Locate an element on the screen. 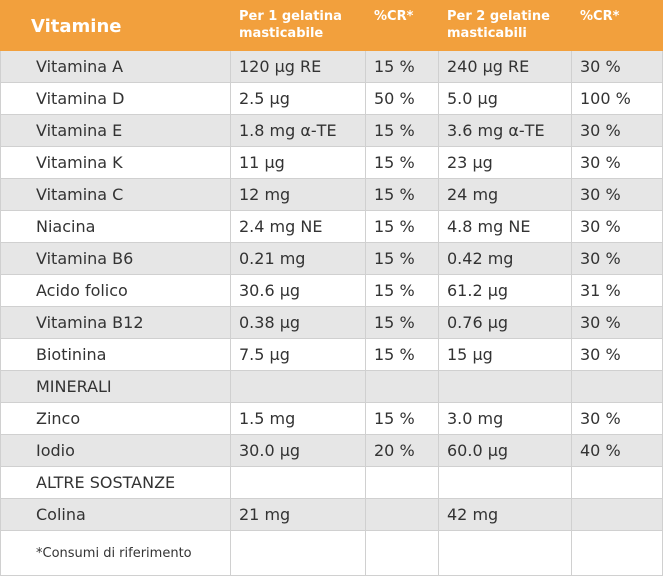  table-row: Vitamina B12 0.38 µg 15 % 0.76 µg 30 % is located at coordinates (331, 322).